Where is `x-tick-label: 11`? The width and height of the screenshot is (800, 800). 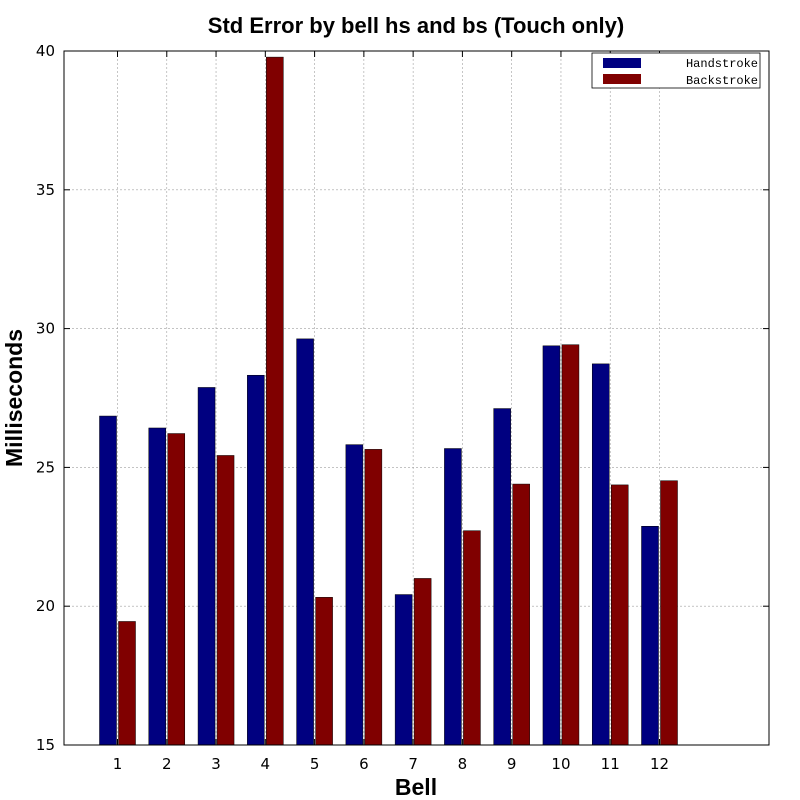
x-tick-label: 11 is located at coordinates (610, 764).